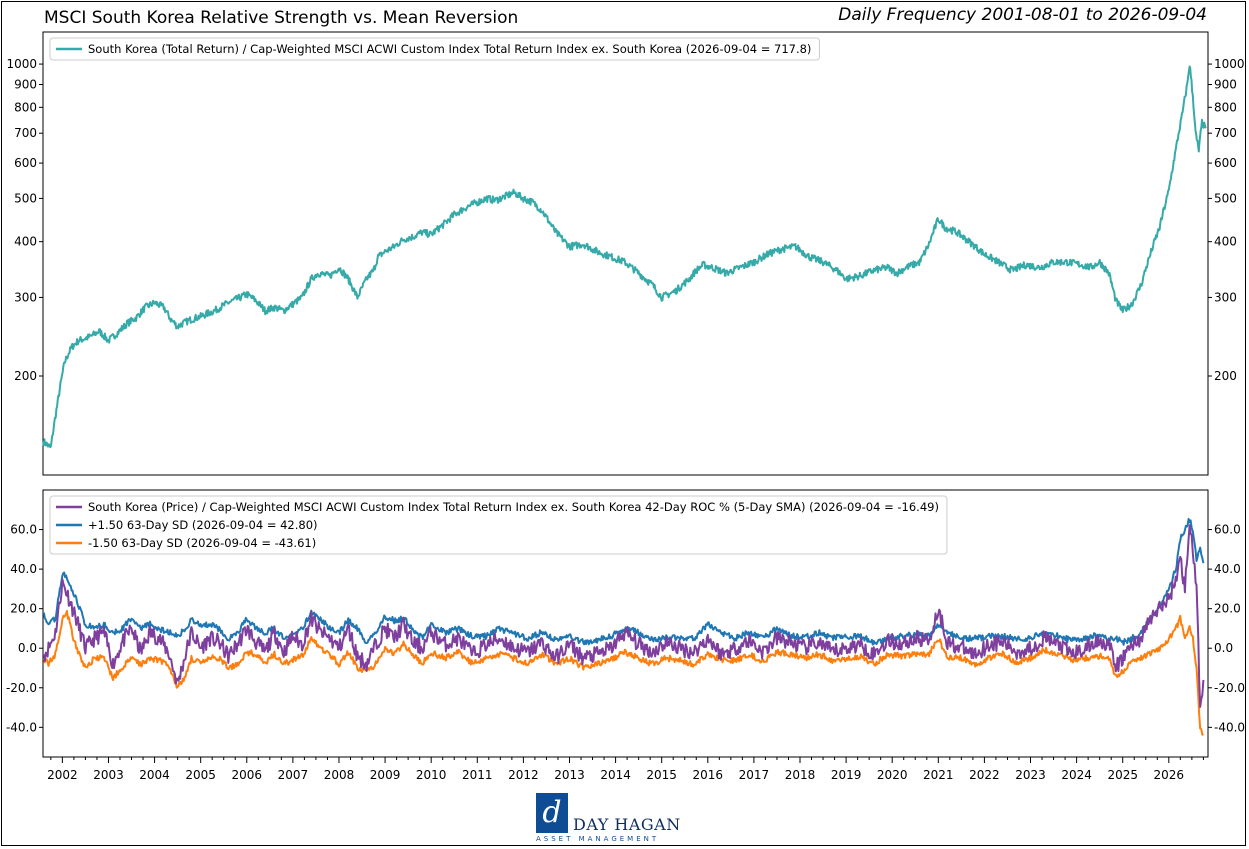 The image size is (1249, 849). I want to click on top-ytick-label-right: 400, so click(1225, 242).